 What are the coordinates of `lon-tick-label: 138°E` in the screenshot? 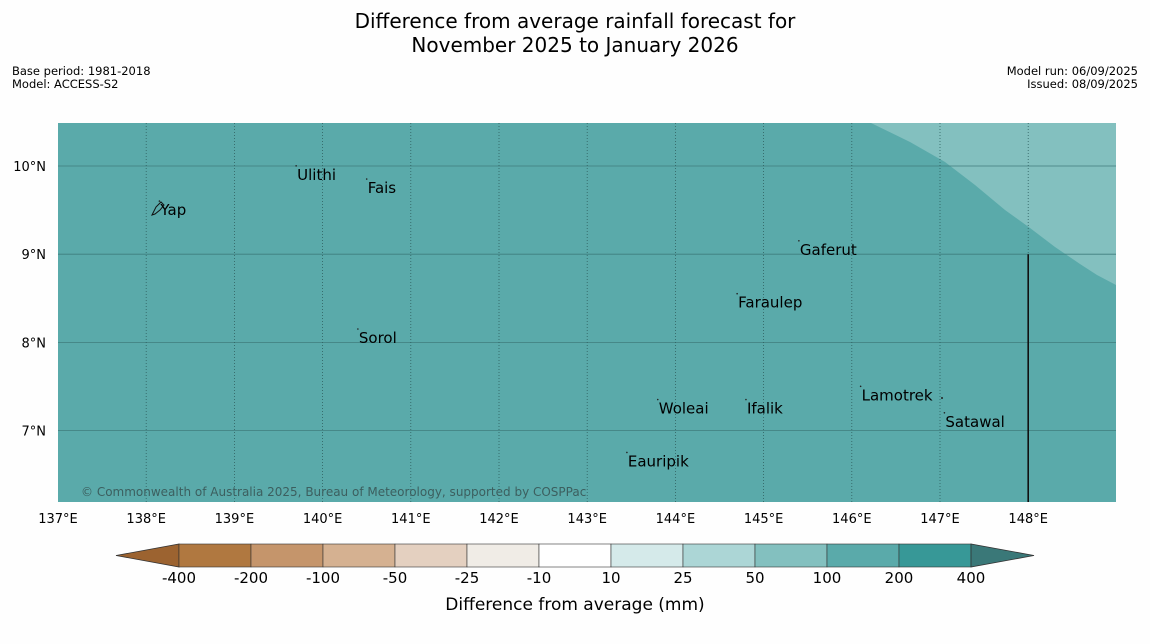 It's located at (146, 519).